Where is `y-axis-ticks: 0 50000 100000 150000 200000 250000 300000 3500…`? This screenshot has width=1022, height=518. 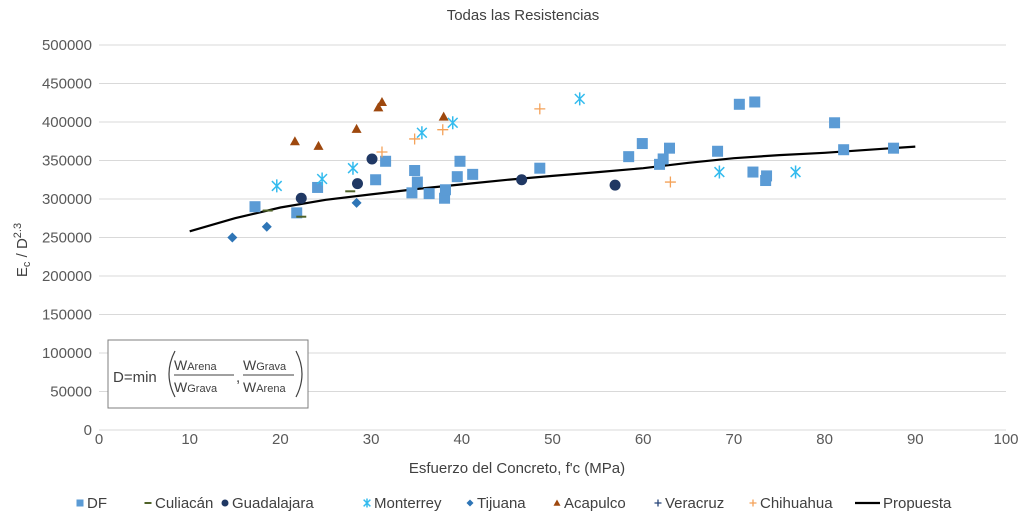 y-axis-ticks: 0 50000 100000 150000 200000 250000 300000 3500… is located at coordinates (67, 238).